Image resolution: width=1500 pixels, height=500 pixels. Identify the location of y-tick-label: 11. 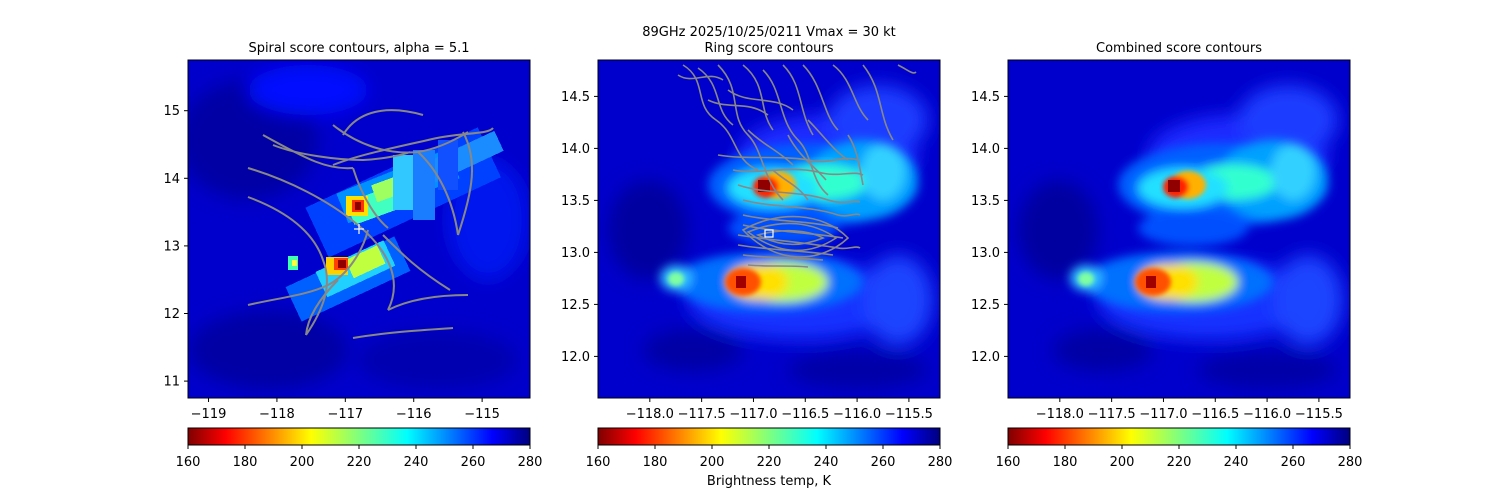
(171, 382).